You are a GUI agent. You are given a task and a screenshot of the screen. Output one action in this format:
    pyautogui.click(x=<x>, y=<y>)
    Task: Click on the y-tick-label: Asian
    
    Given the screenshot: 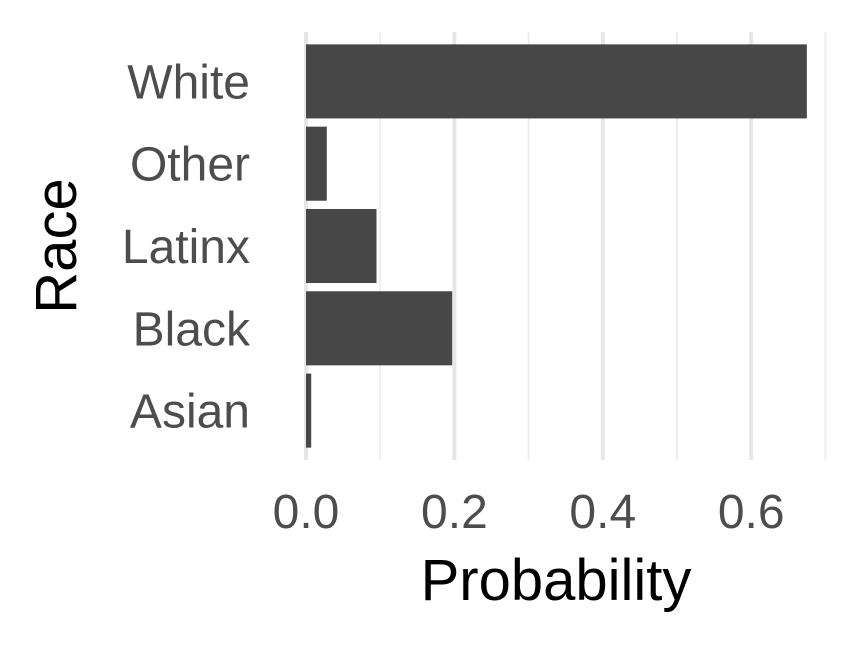 What is the action you would take?
    pyautogui.click(x=190, y=412)
    